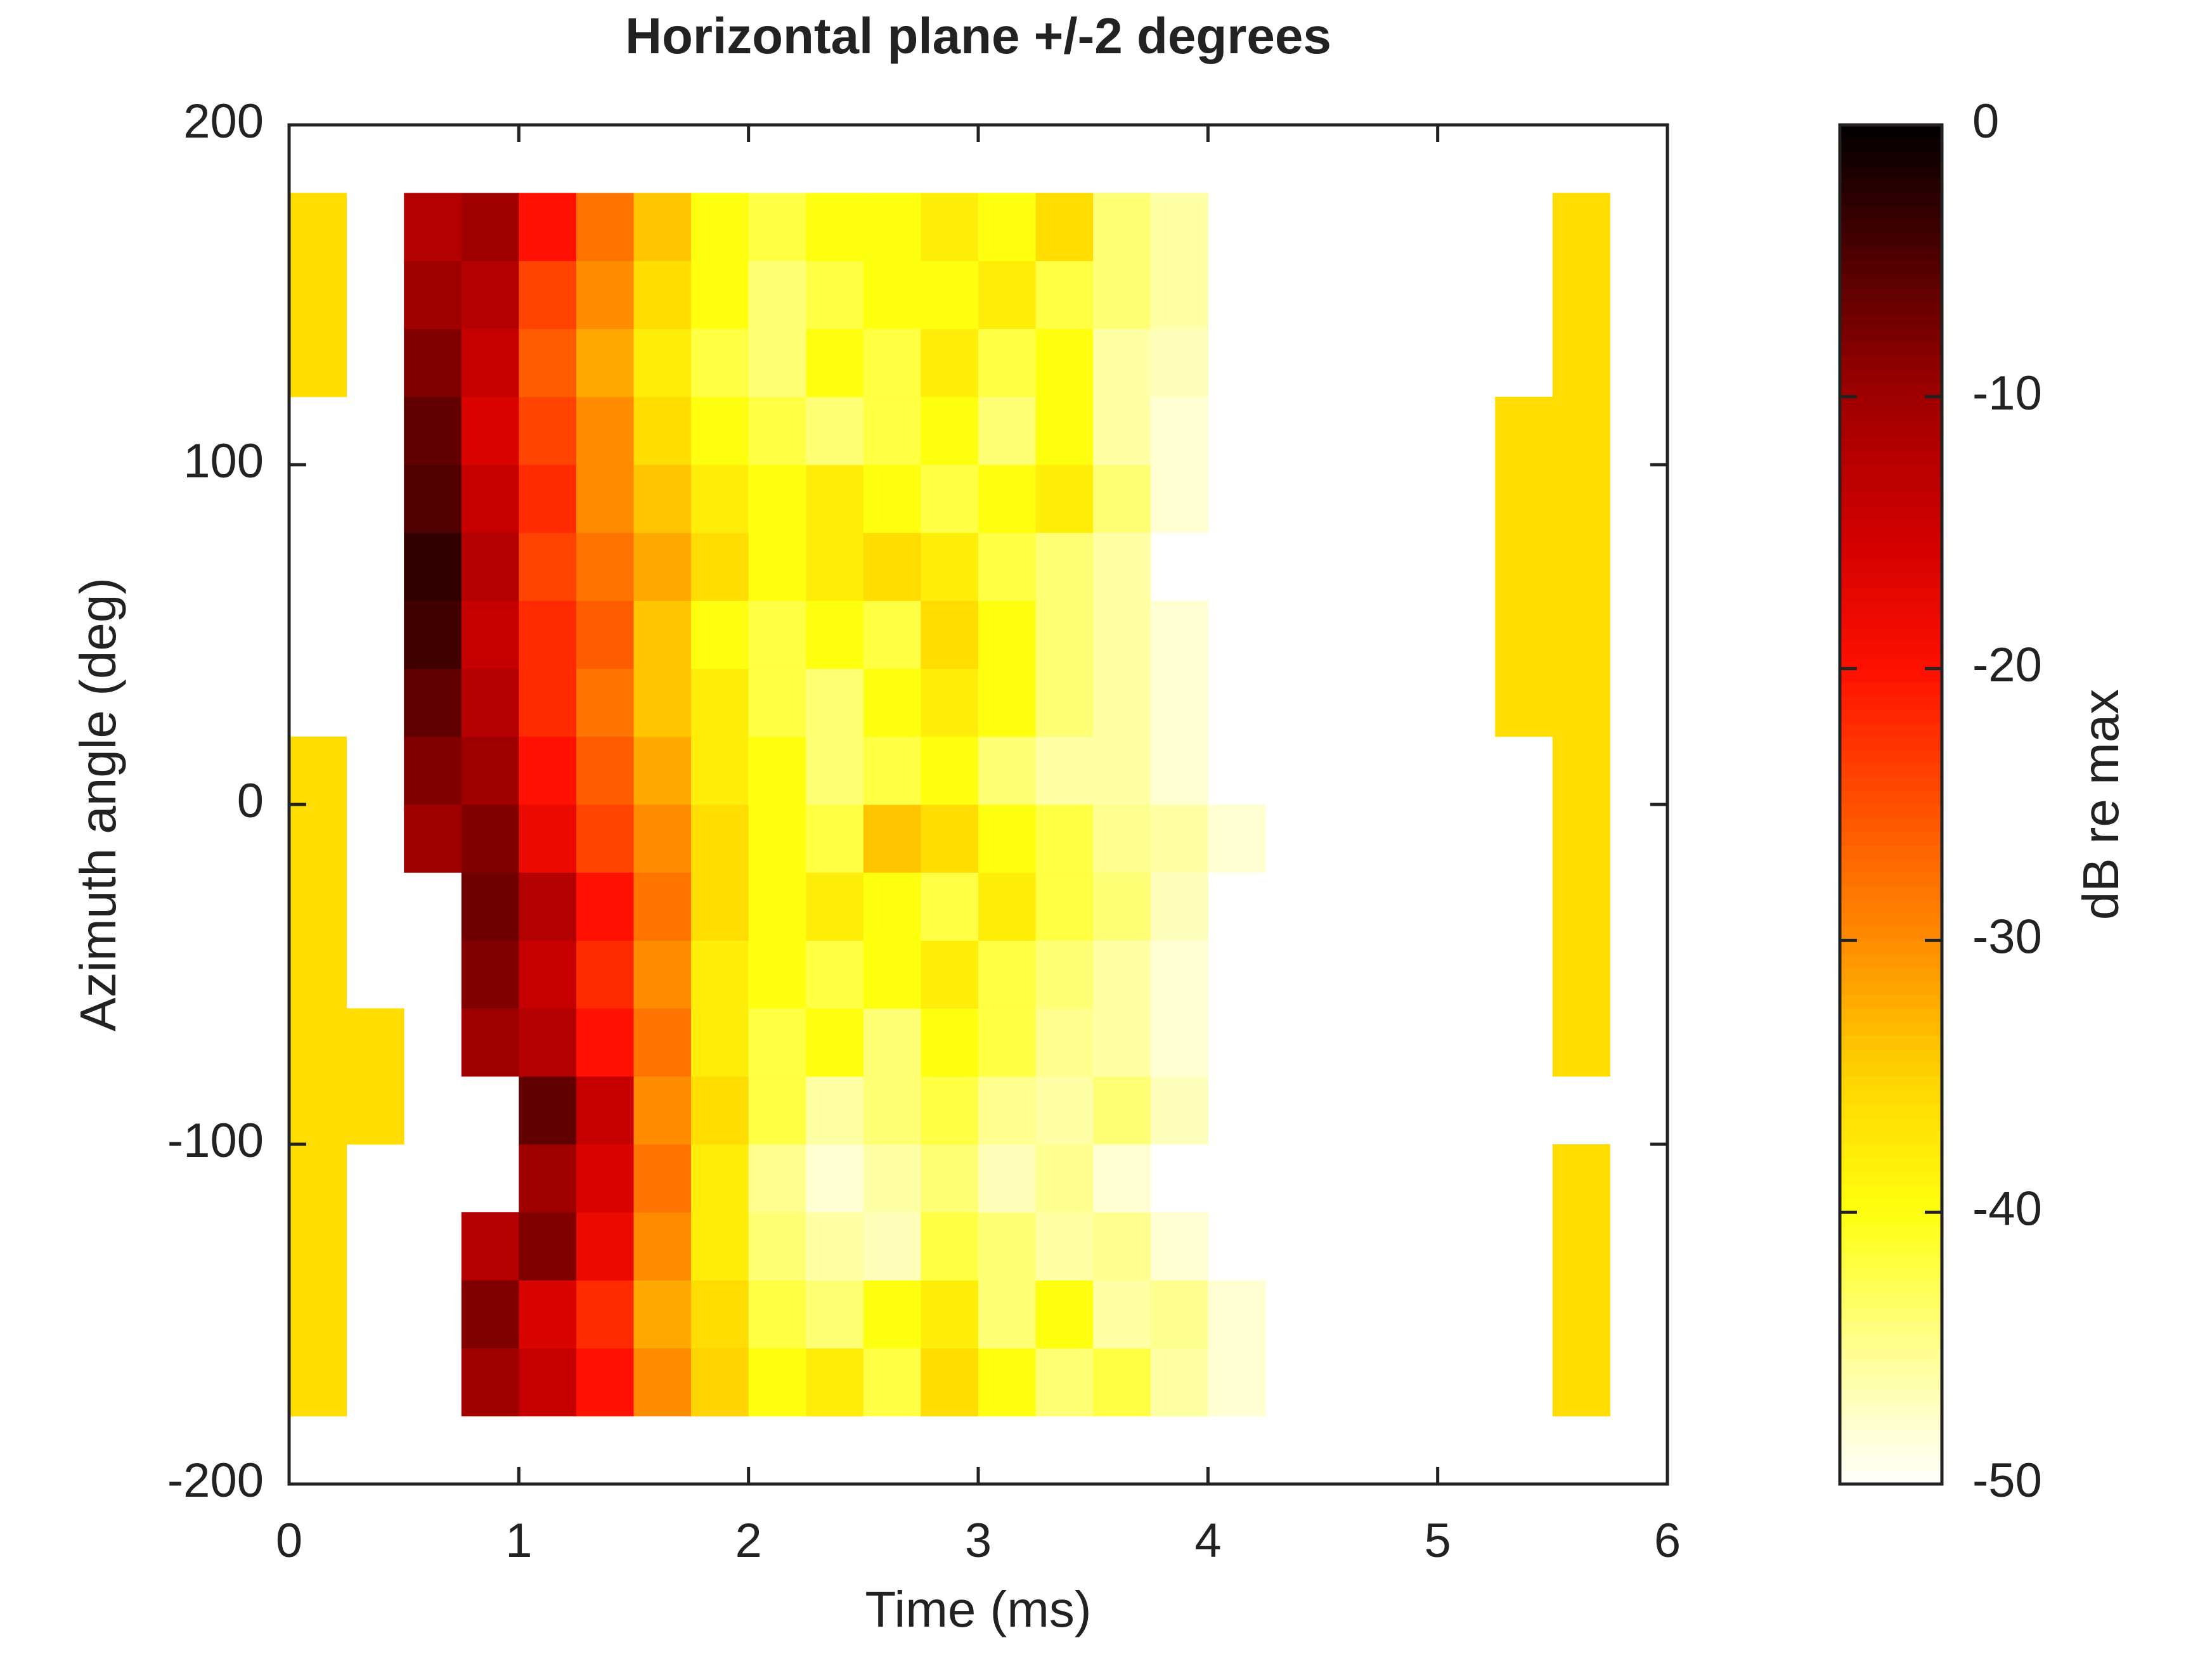 The image size is (2212, 1659). Describe the element at coordinates (98, 804) in the screenshot. I see `y-axis-label: Azimuth angle (deg)` at that location.